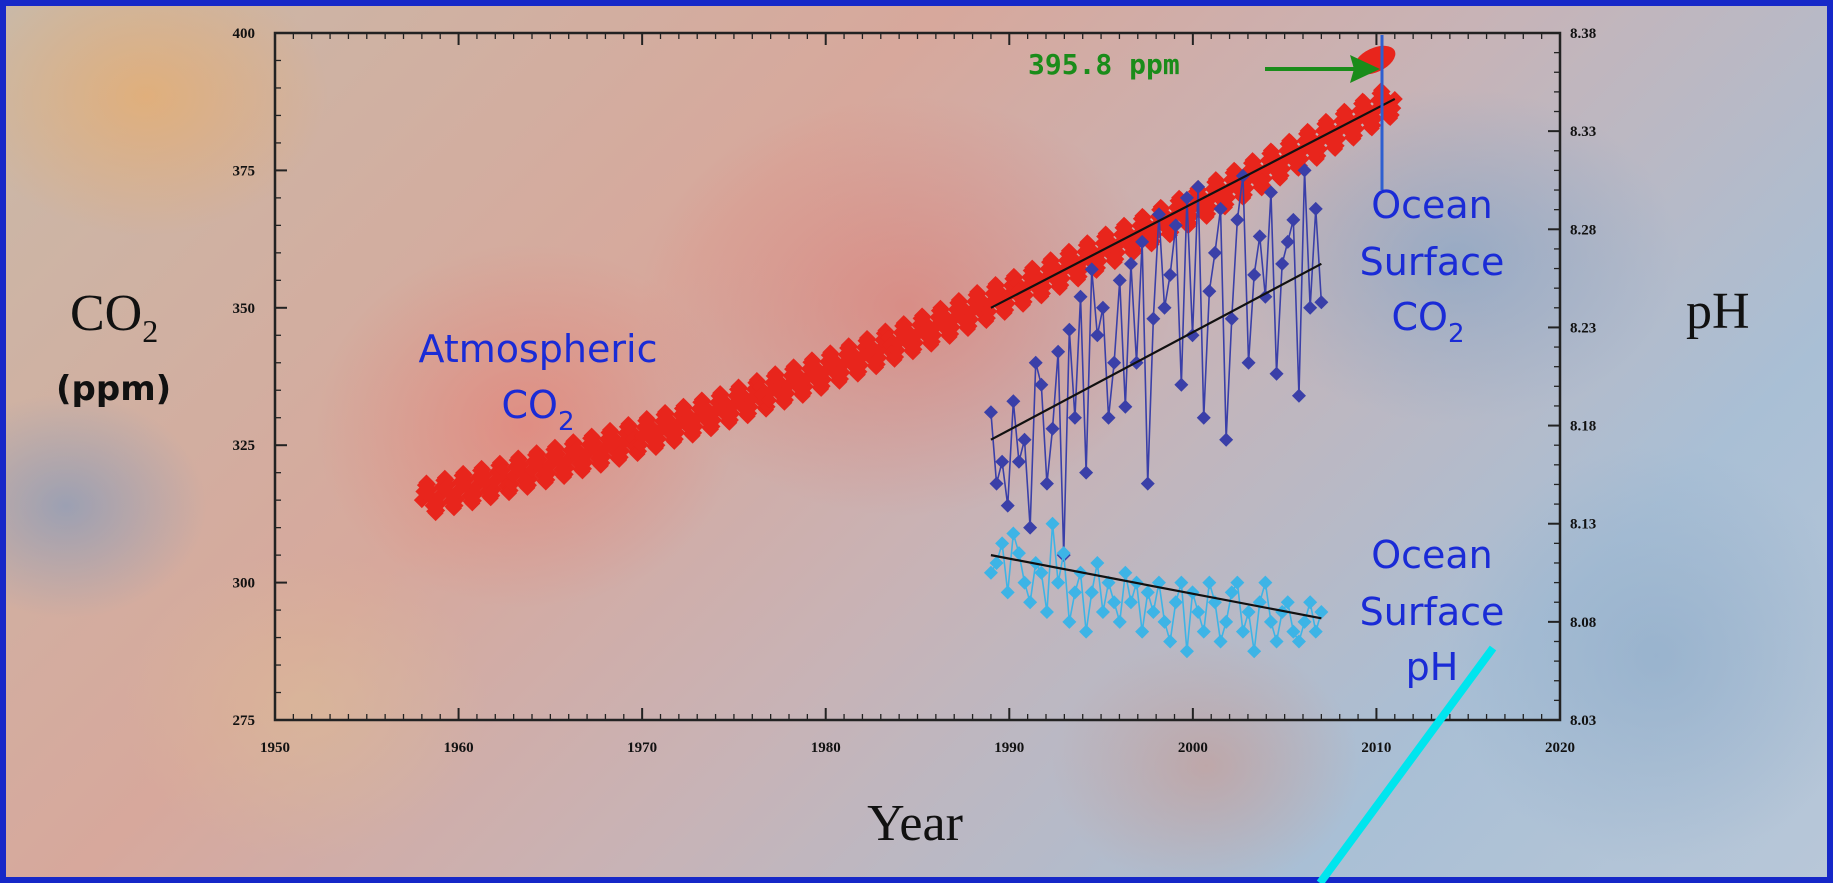 The width and height of the screenshot is (1833, 883). Describe the element at coordinates (1560, 748) in the screenshot. I see `x-tick-label: 2020` at that location.